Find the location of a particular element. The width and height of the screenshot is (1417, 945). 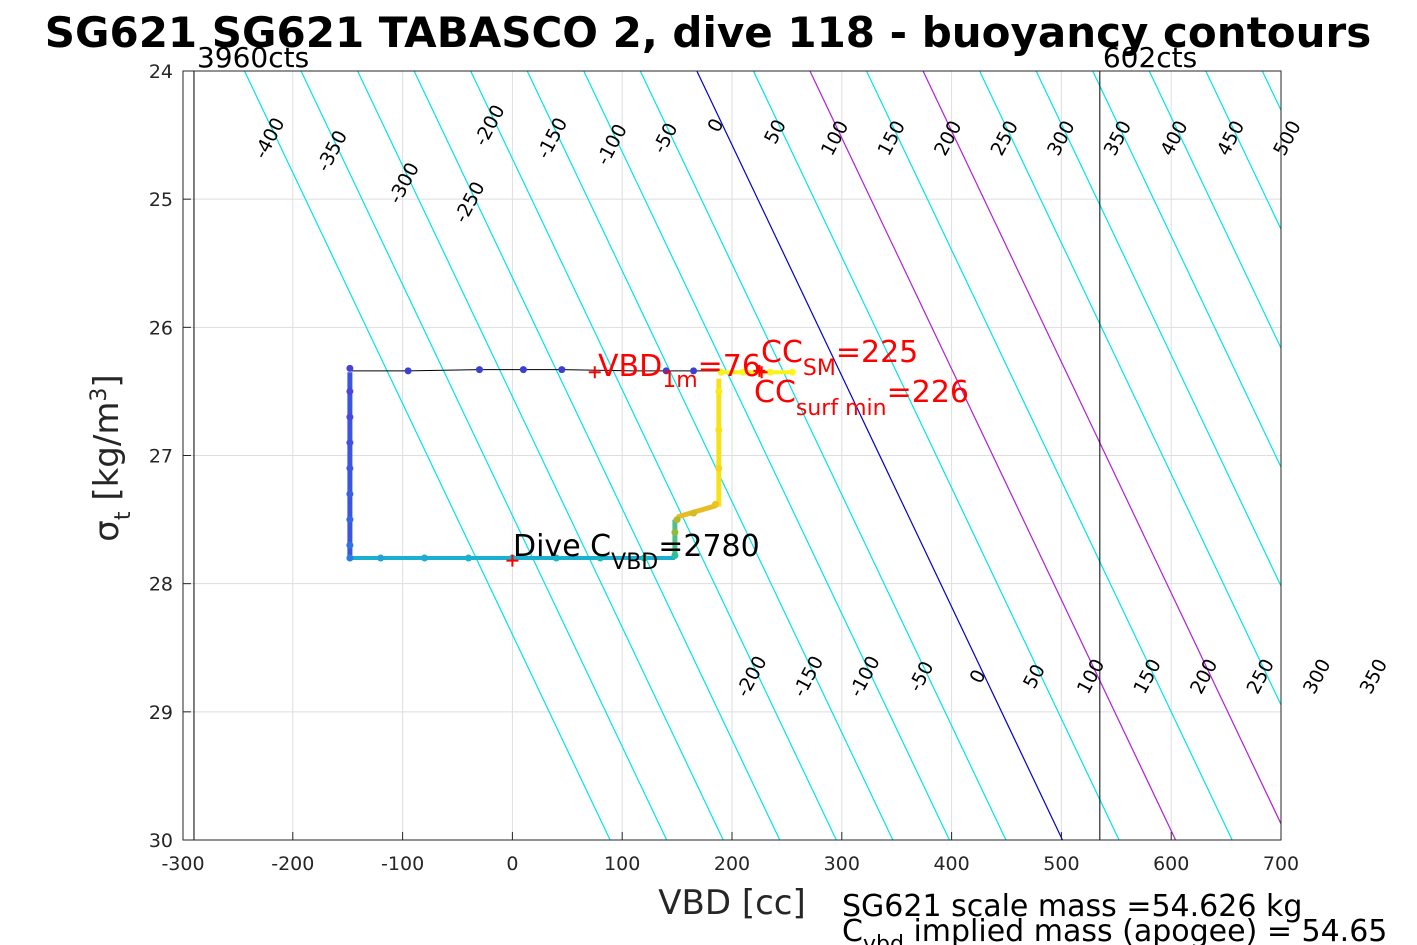

dive-cvbd-annotation: Dive CVBD=2780 is located at coordinates (636, 552).